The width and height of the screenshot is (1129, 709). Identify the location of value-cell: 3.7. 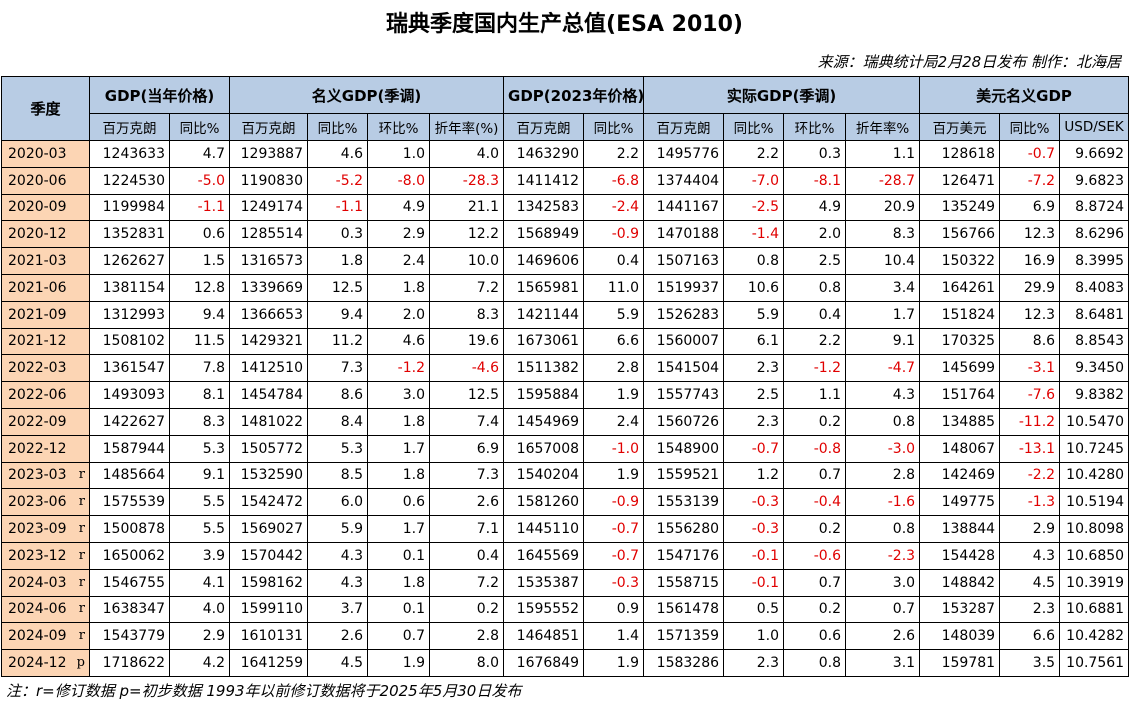
(337, 609).